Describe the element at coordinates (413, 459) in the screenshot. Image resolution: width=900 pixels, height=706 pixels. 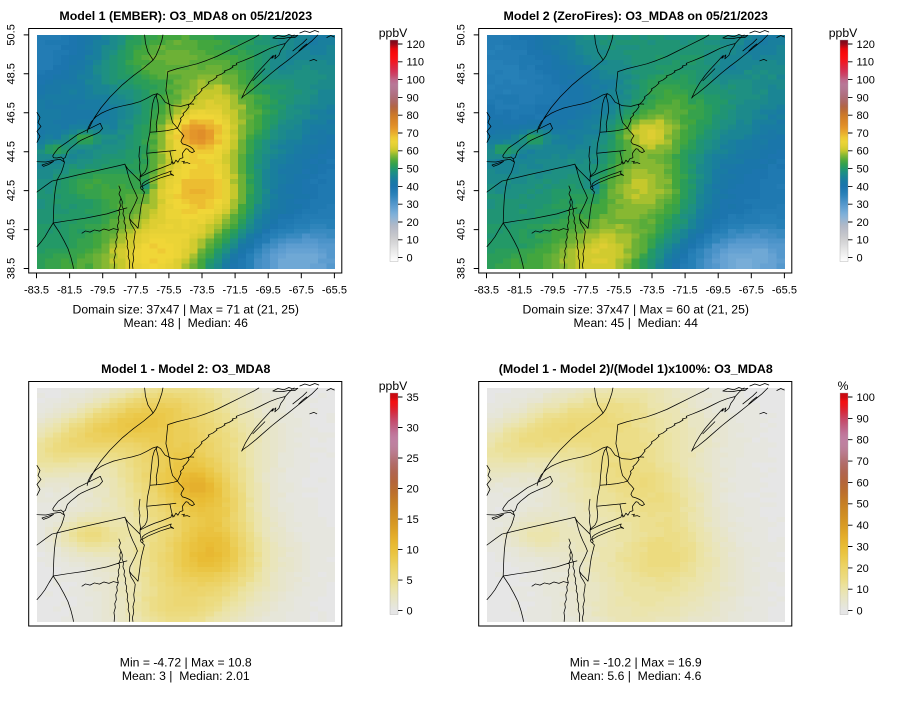
I see `svg-text: 25` at that location.